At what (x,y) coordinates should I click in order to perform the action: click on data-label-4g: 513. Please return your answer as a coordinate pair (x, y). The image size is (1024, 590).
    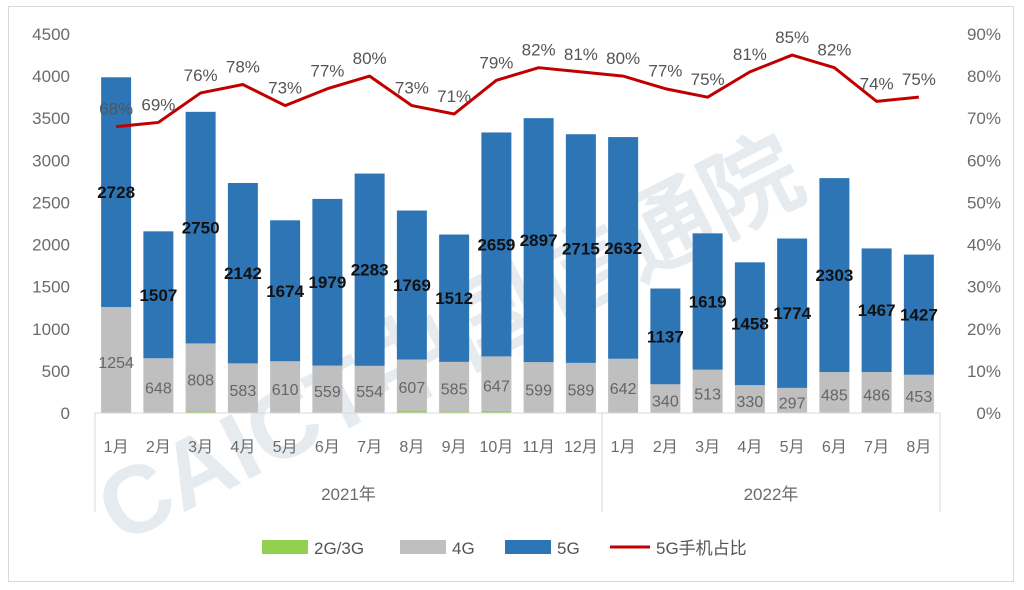
    Looking at the image, I should click on (707, 394).